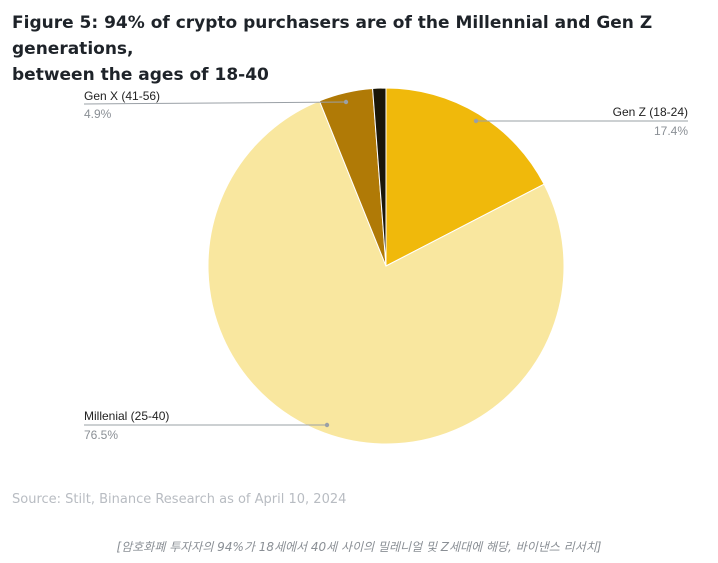 This screenshot has width=718, height=563. What do you see at coordinates (140, 75) in the screenshot?
I see `chart-title-line-2: between the ages of 18-40` at bounding box center [140, 75].